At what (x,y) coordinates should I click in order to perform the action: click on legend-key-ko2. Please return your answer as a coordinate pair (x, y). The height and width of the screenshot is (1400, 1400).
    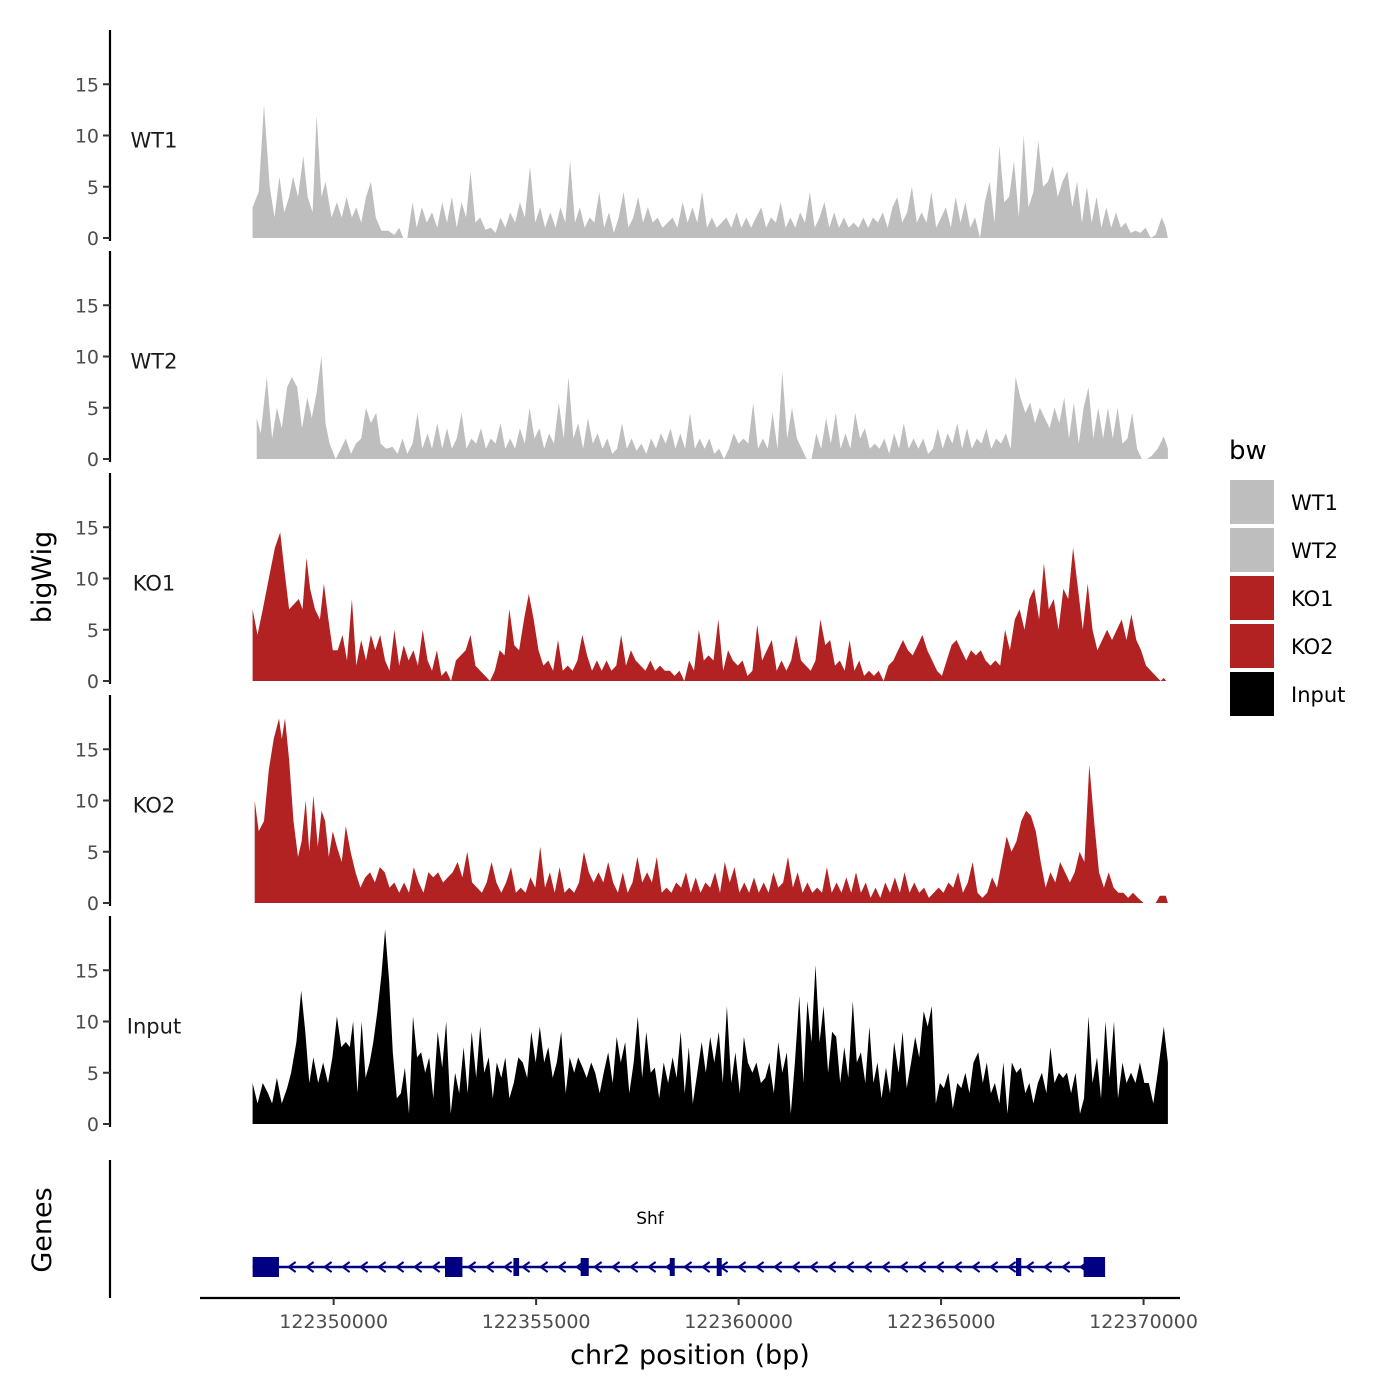
    Looking at the image, I should click on (1252, 646).